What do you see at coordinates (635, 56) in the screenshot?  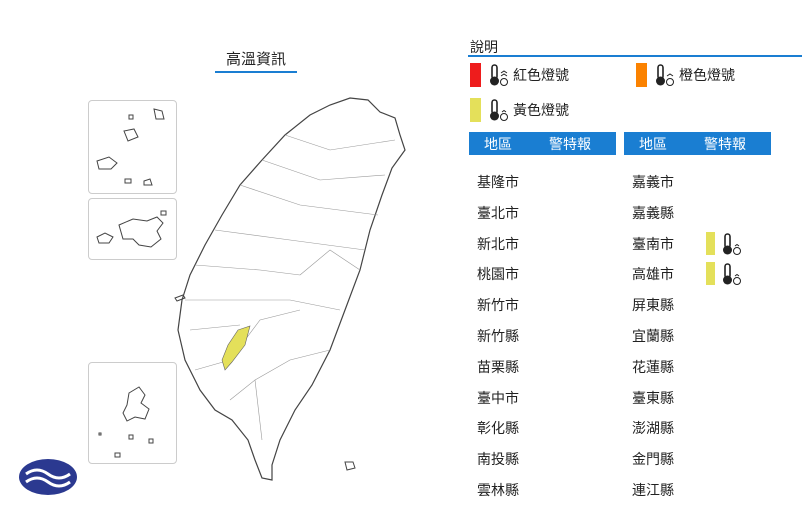 I see `legend-divider` at bounding box center [635, 56].